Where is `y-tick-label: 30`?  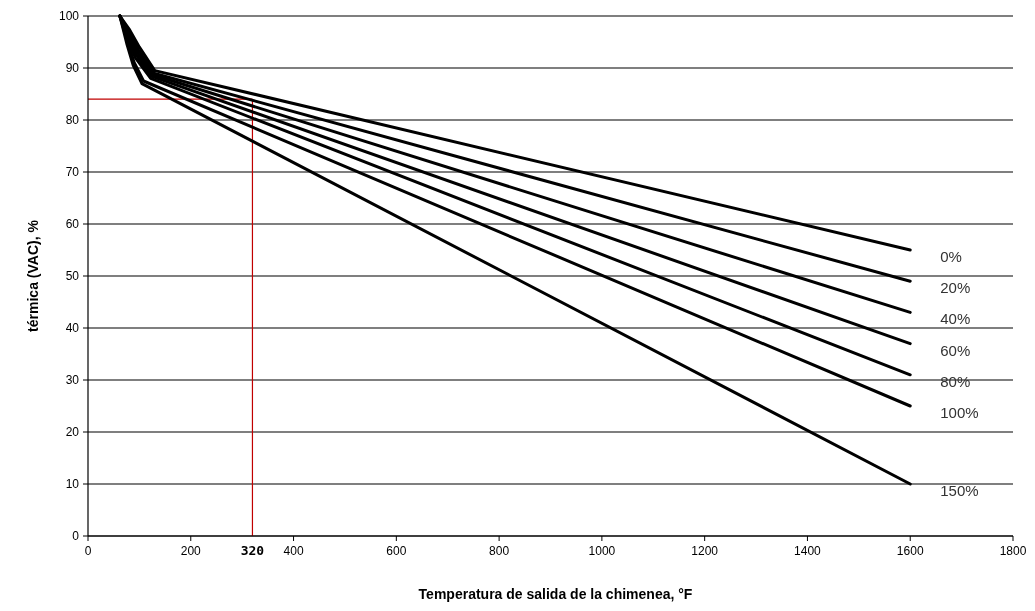 y-tick-label: 30 is located at coordinates (72, 380).